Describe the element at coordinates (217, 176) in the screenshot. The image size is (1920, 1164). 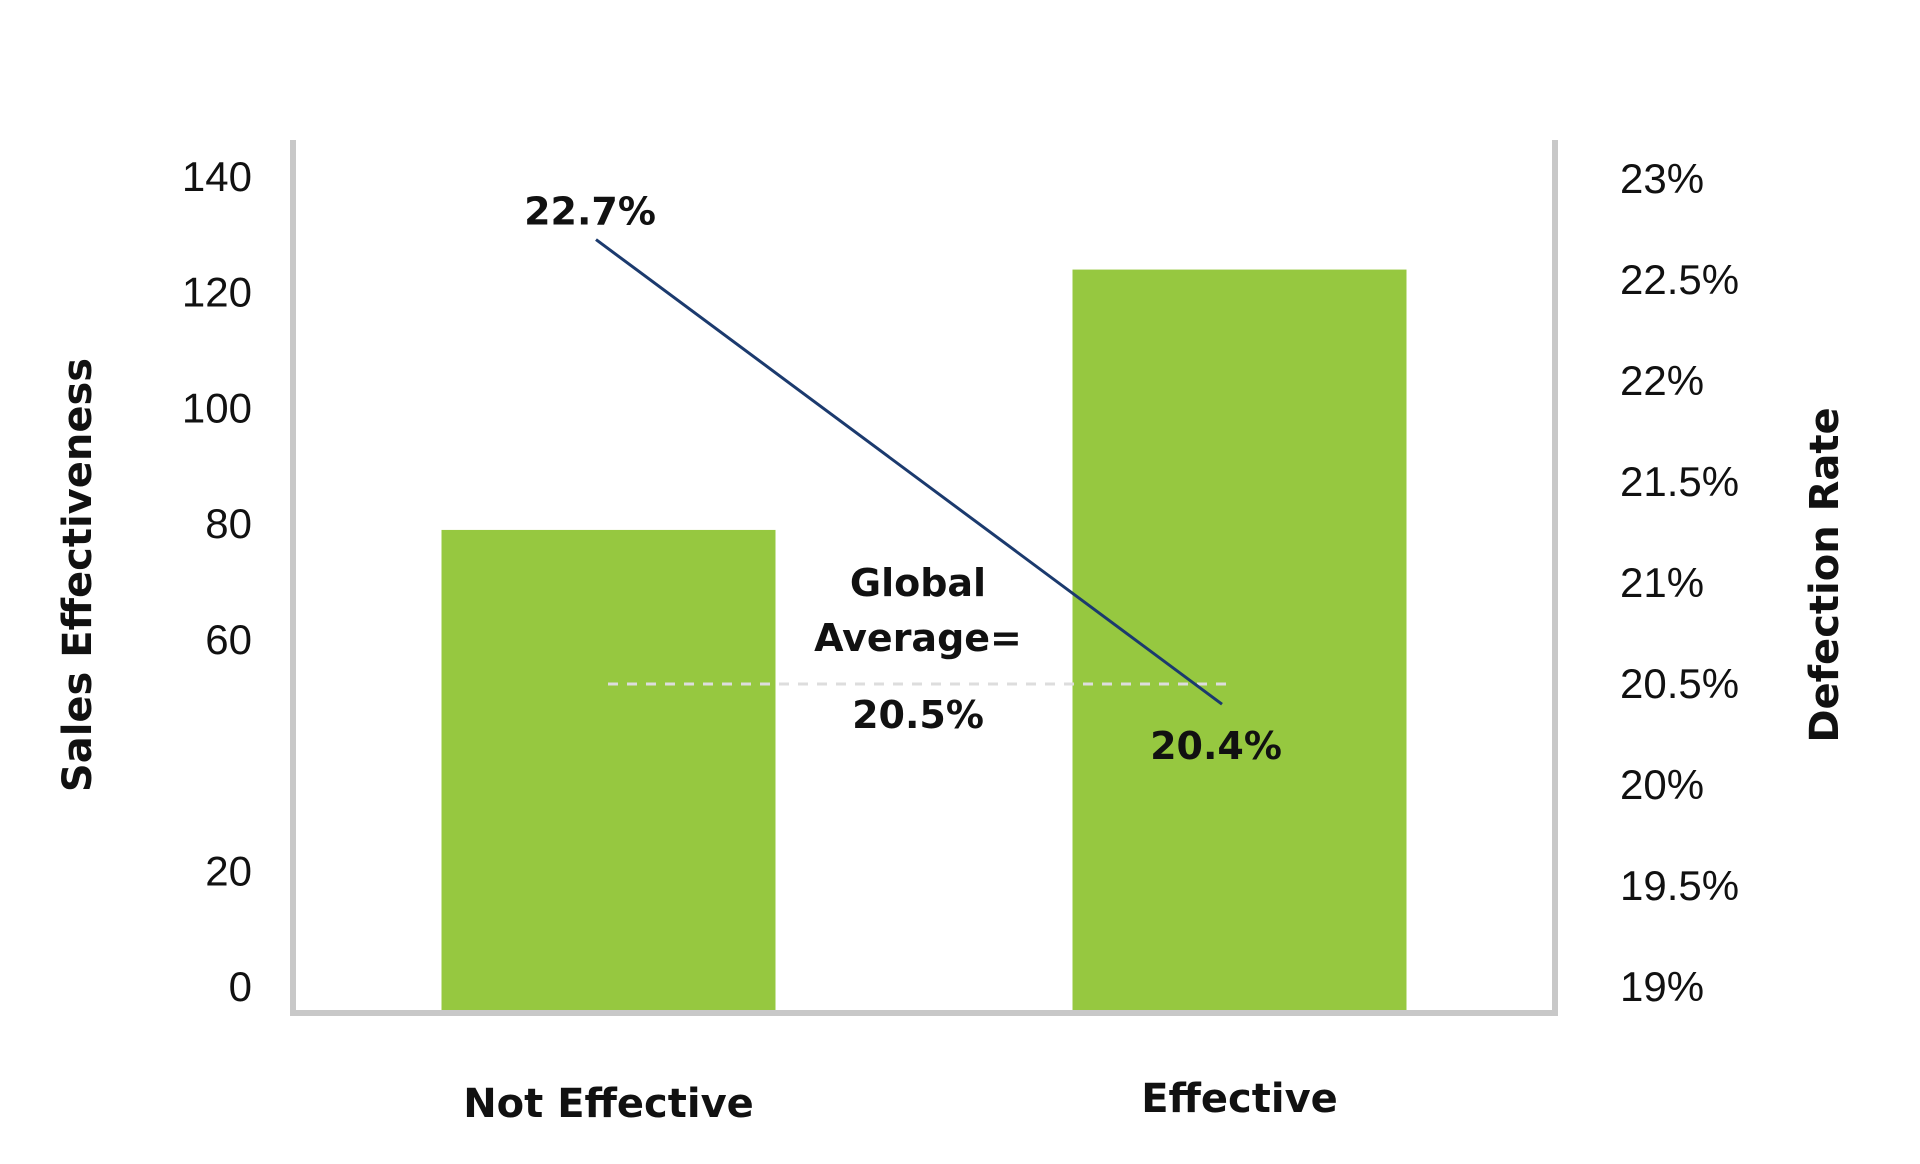
I see `left-tick-label: 140` at that location.